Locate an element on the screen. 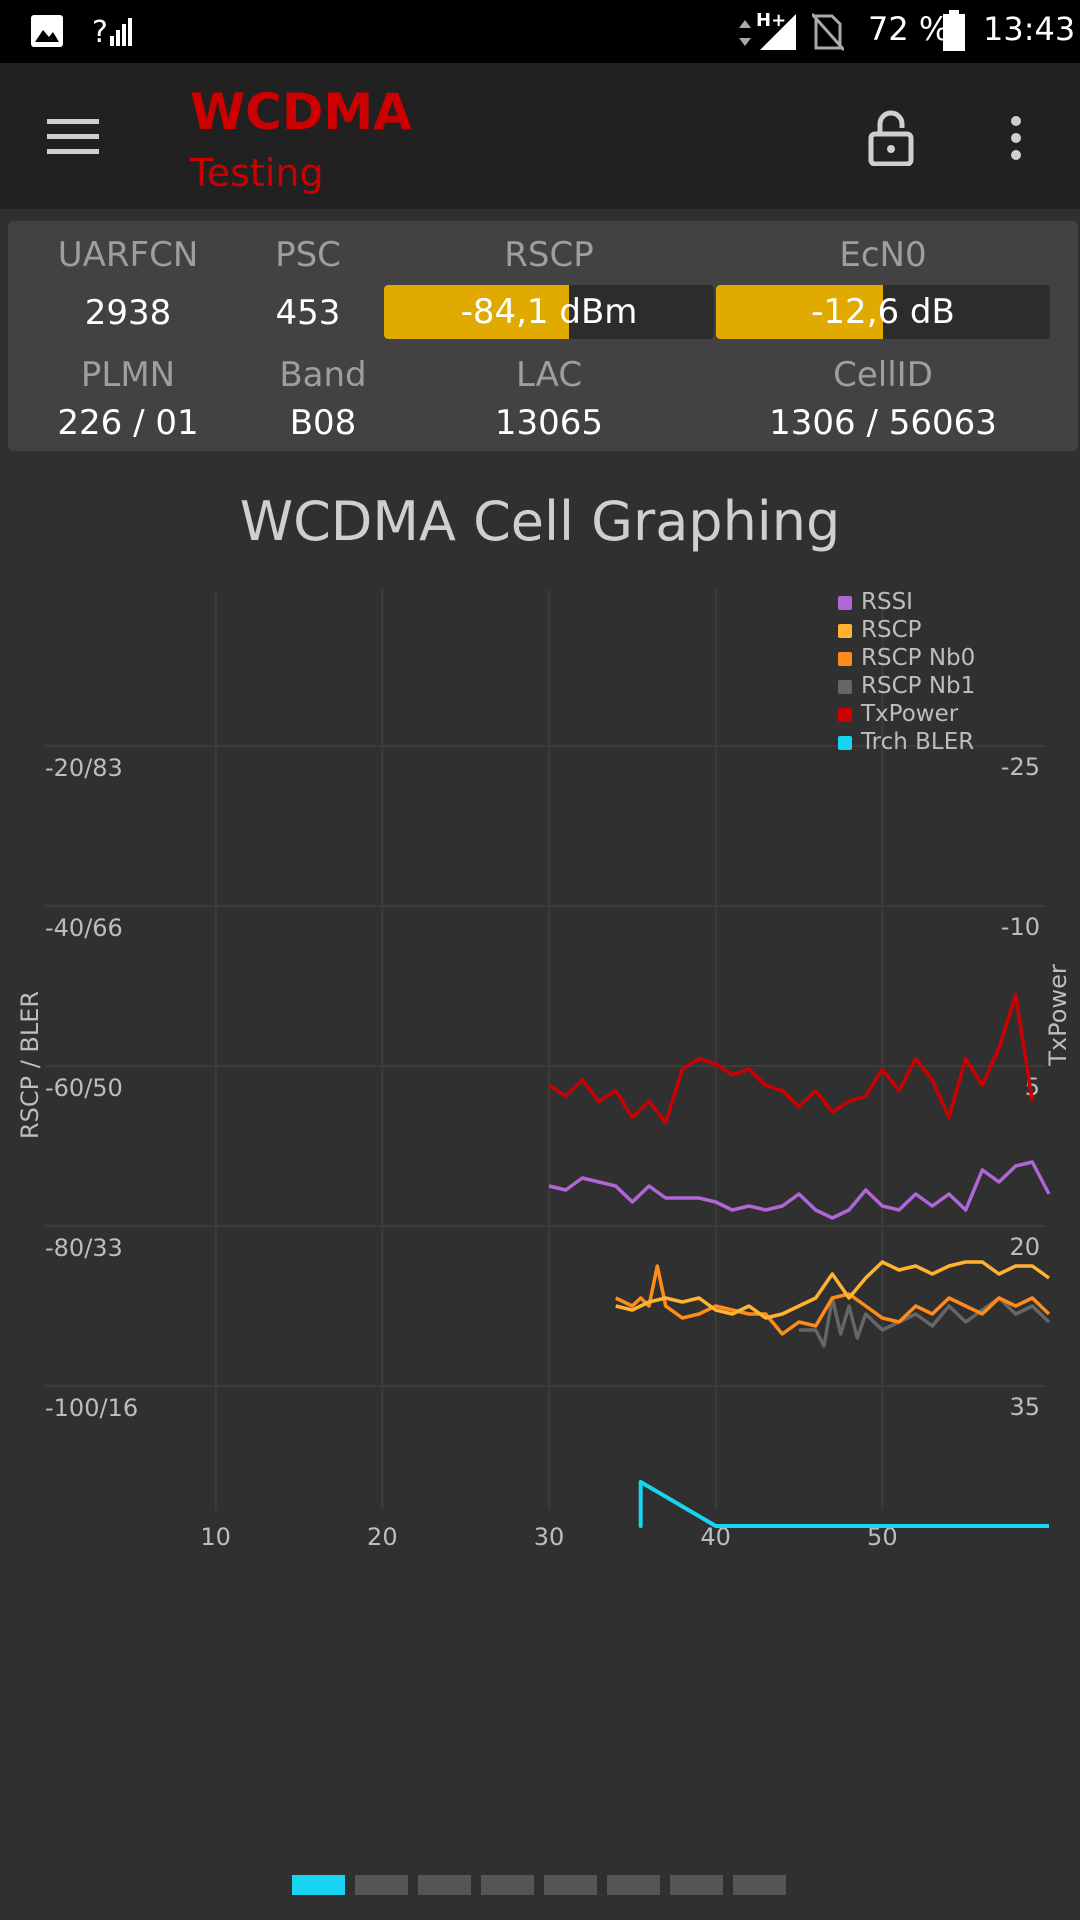 This screenshot has height=1920, width=1080. y-left-axis-title: RSCP / BLER is located at coordinates (30, 1065).